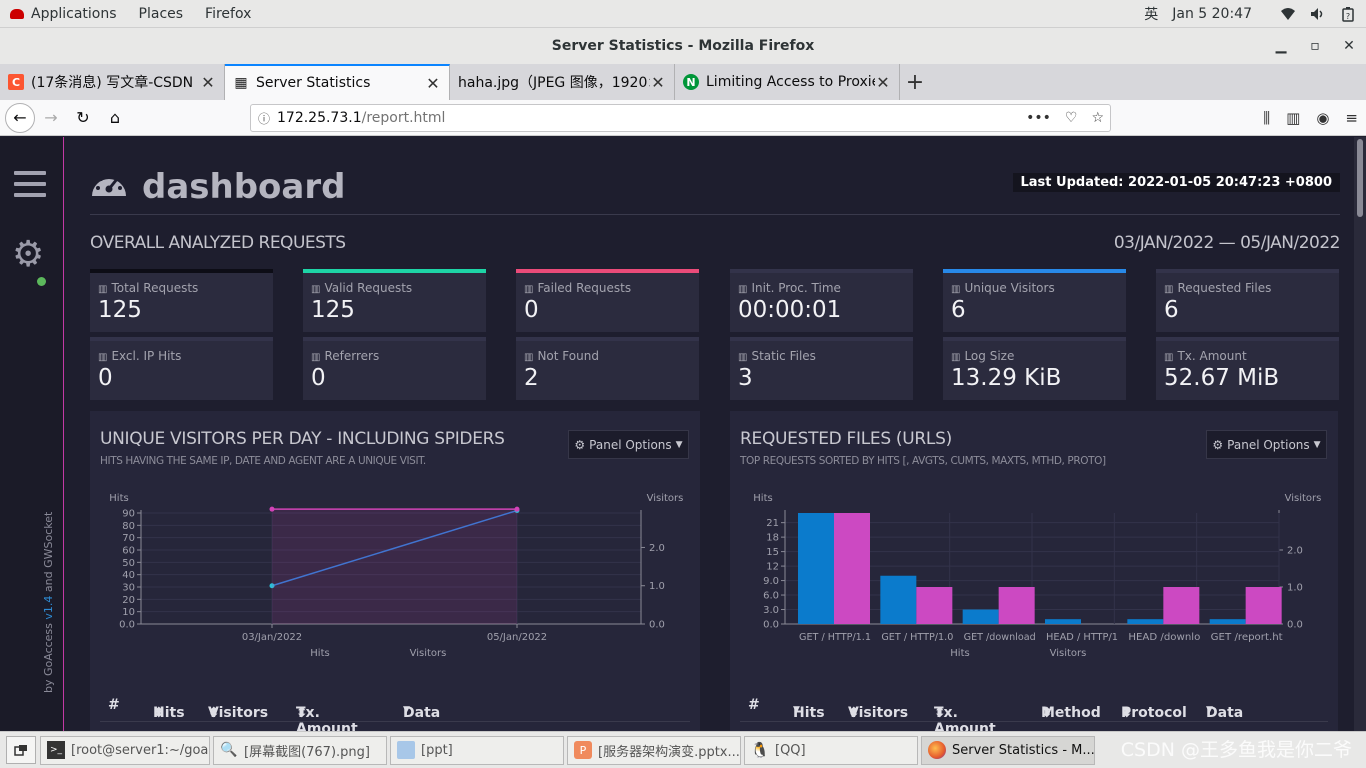 The image size is (1366, 768). What do you see at coordinates (915, 82) in the screenshot?
I see `new-tab-button: +` at bounding box center [915, 82].